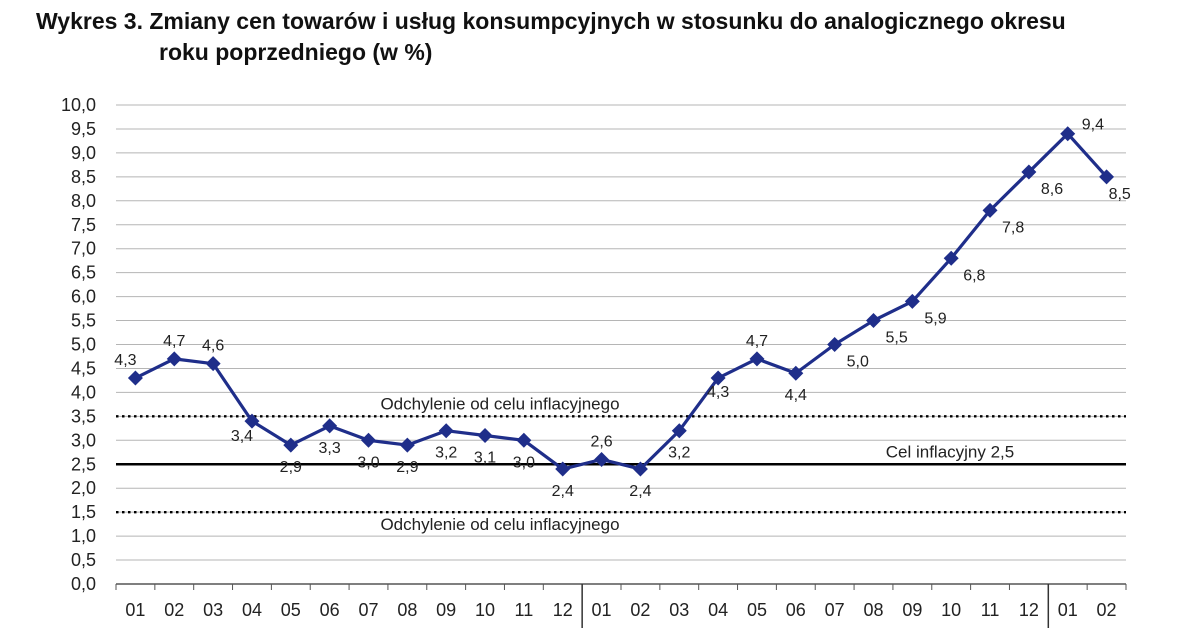 This screenshot has height=628, width=1200. What do you see at coordinates (83, 512) in the screenshot?
I see `y-tick-label: 1,5` at bounding box center [83, 512].